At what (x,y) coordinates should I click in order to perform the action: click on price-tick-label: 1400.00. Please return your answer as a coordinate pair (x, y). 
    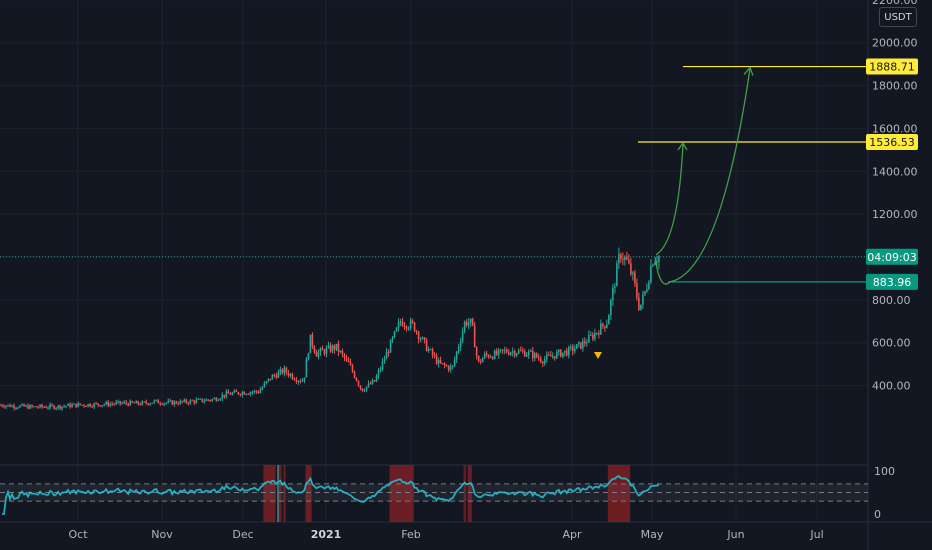
    Looking at the image, I should click on (895, 171).